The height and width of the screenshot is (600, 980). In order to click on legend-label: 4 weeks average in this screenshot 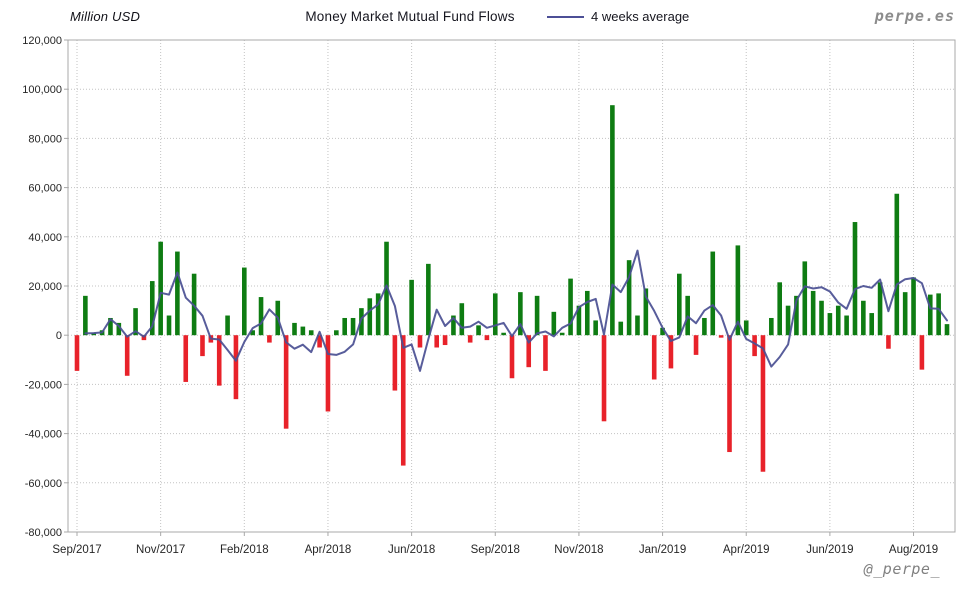, I will do `click(640, 16)`.